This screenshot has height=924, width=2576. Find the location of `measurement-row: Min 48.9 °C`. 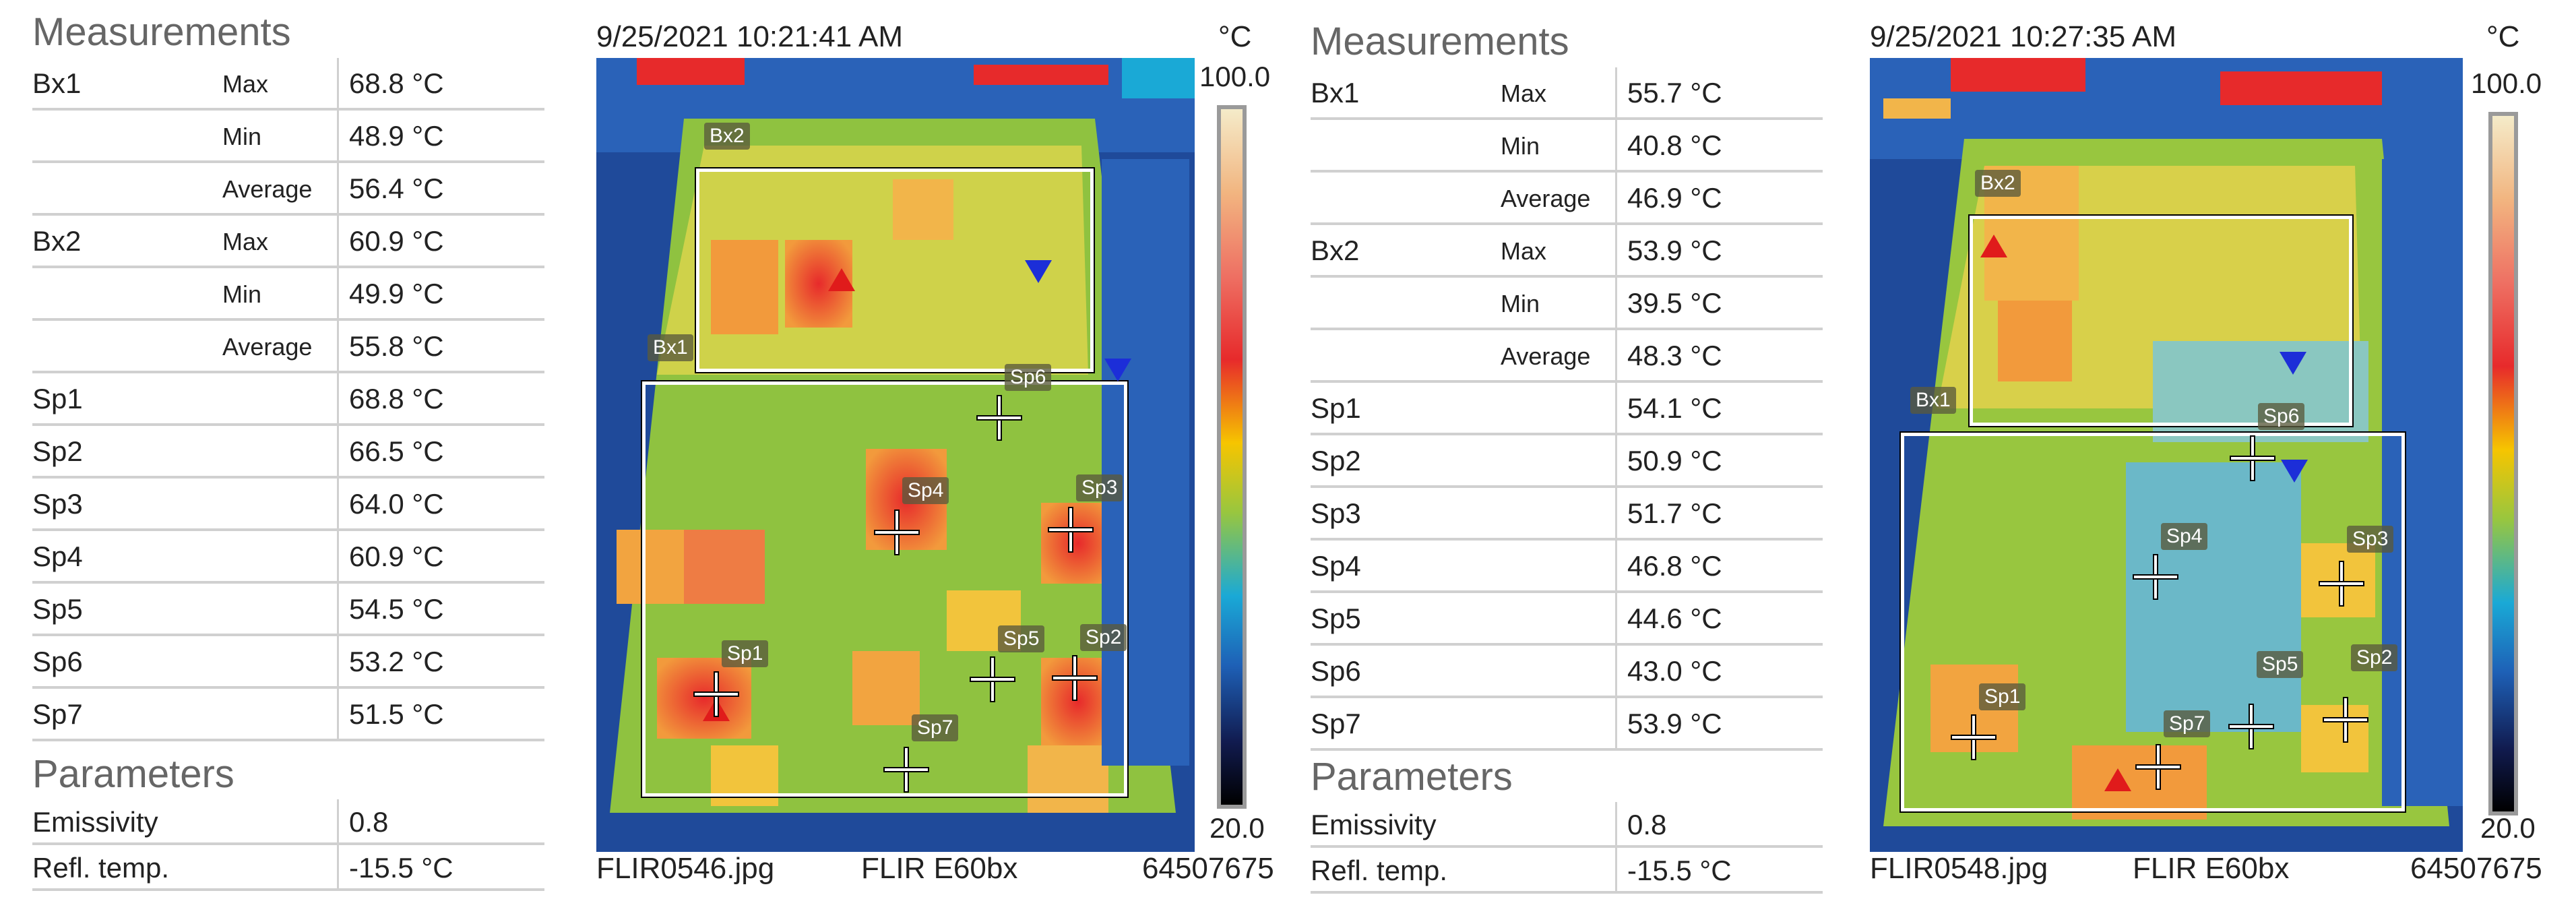

measurement-row: Min 48.9 °C is located at coordinates (288, 137).